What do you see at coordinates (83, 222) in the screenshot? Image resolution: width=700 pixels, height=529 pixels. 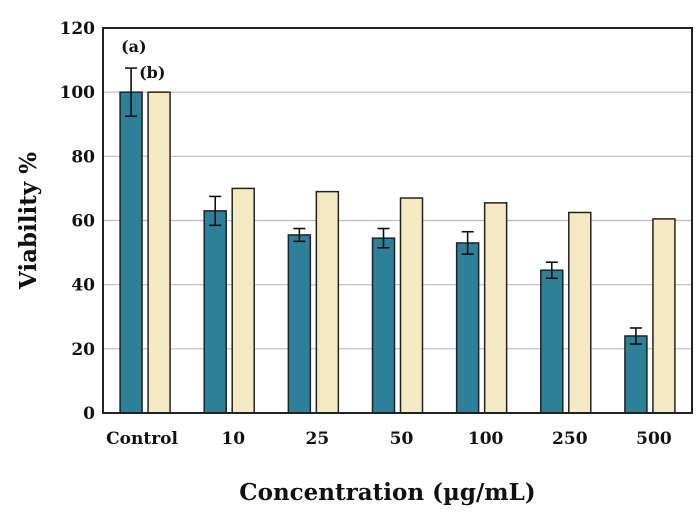 I see `y-tick-label: 60` at bounding box center [83, 222].